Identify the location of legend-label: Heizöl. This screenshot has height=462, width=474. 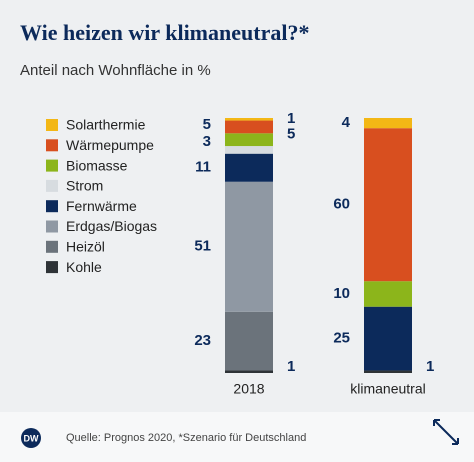
(85, 247).